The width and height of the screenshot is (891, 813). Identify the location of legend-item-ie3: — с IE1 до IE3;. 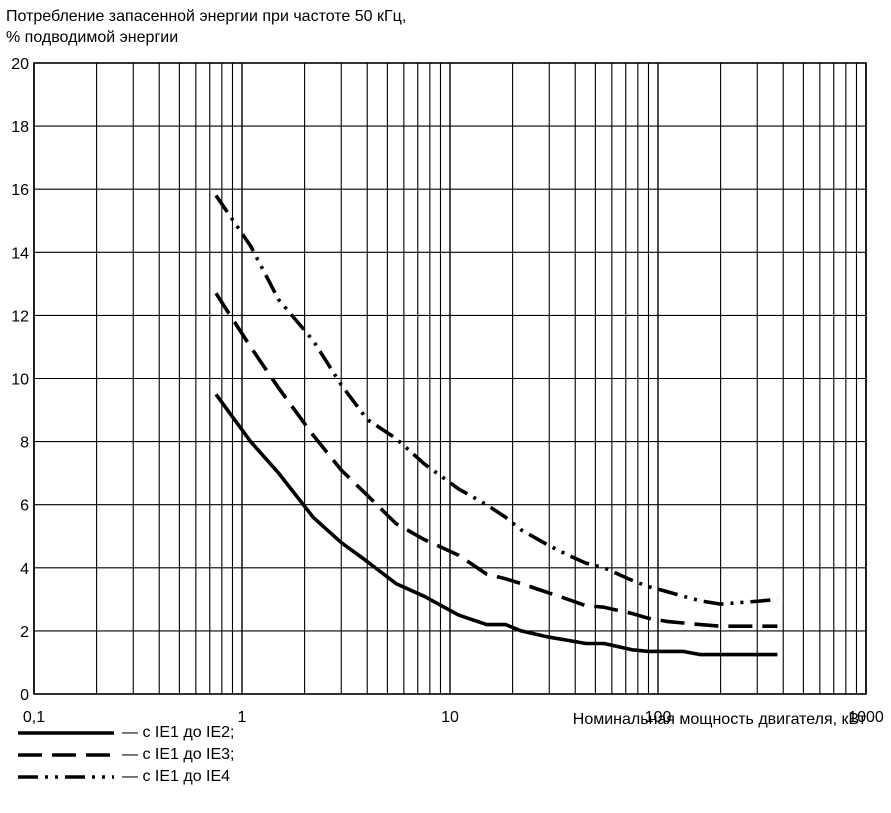
(124, 755).